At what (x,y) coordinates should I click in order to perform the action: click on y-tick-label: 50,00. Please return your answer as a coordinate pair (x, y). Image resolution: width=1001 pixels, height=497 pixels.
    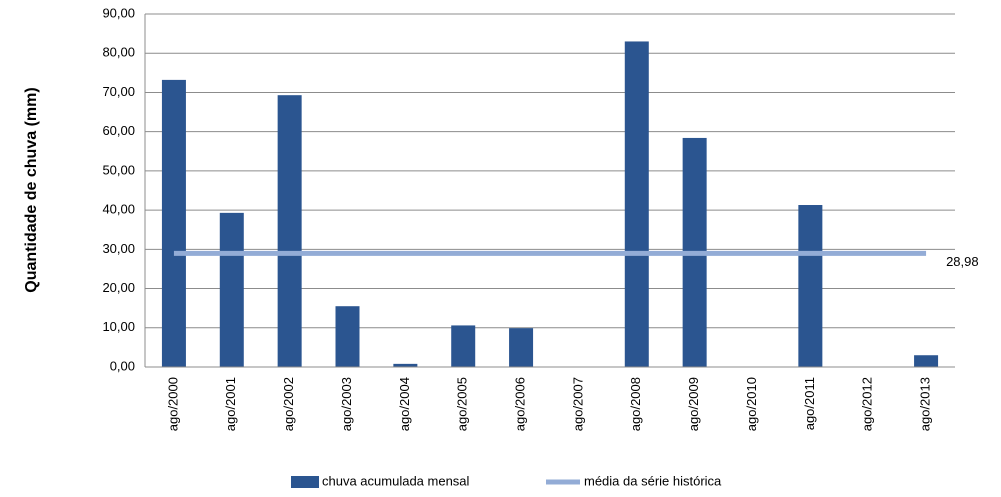
    Looking at the image, I should click on (118, 169).